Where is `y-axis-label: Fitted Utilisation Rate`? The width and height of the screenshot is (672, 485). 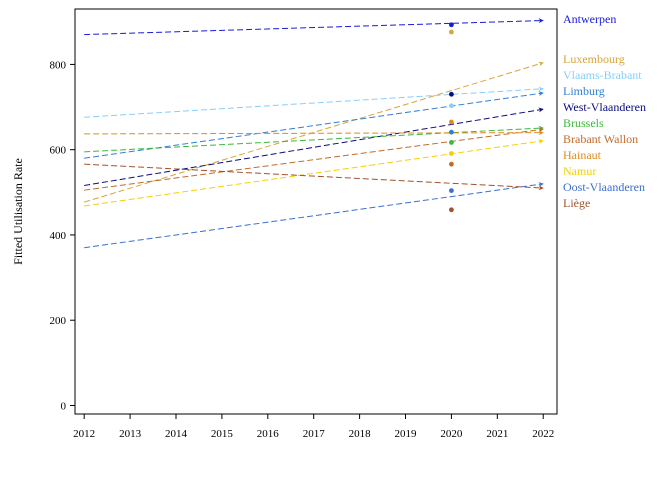 y-axis-label: Fitted Utilisation Rate is located at coordinates (18, 211).